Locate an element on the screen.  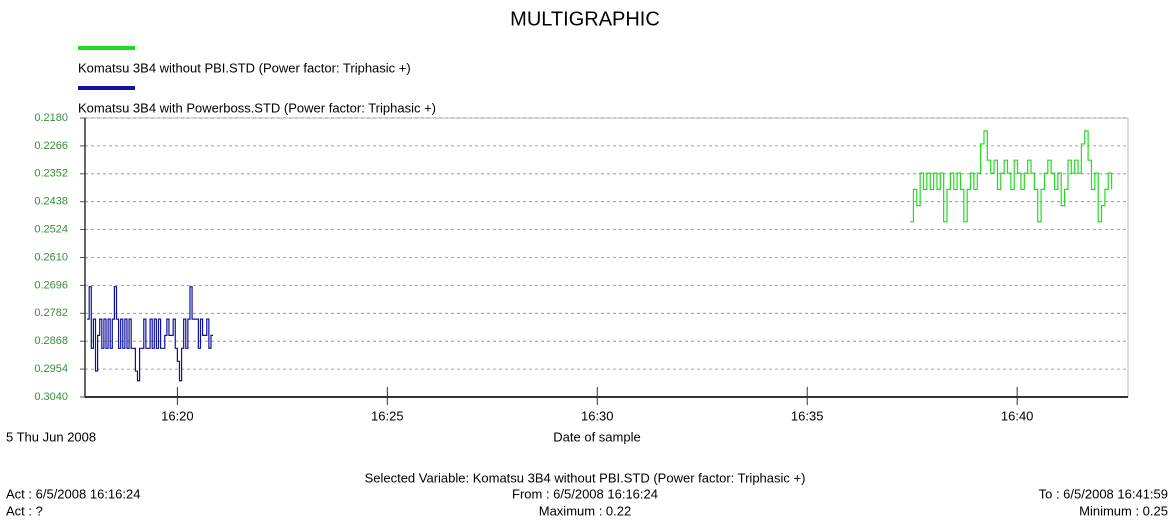
footer-text: Act : 6/5/2008 16:16:24 is located at coordinates (73, 493).